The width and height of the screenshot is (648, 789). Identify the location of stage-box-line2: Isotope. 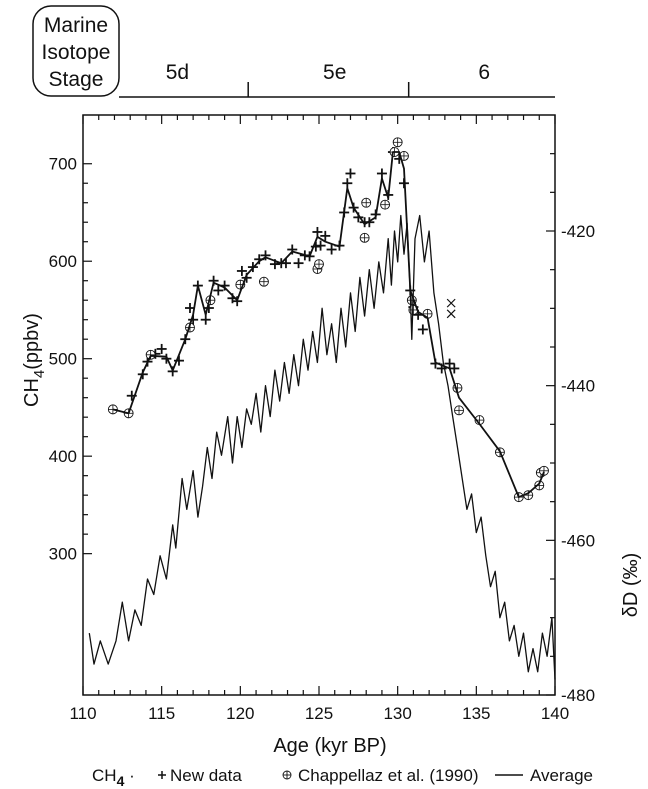
(76, 52).